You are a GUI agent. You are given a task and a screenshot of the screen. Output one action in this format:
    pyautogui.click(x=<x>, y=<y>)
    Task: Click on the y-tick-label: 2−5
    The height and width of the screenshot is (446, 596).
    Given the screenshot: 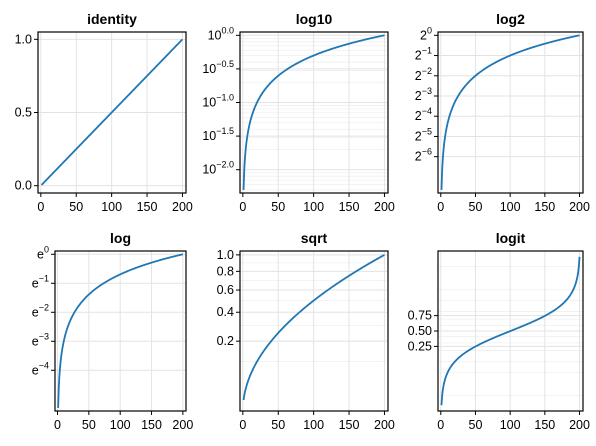 What is the action you would take?
    pyautogui.click(x=423, y=134)
    